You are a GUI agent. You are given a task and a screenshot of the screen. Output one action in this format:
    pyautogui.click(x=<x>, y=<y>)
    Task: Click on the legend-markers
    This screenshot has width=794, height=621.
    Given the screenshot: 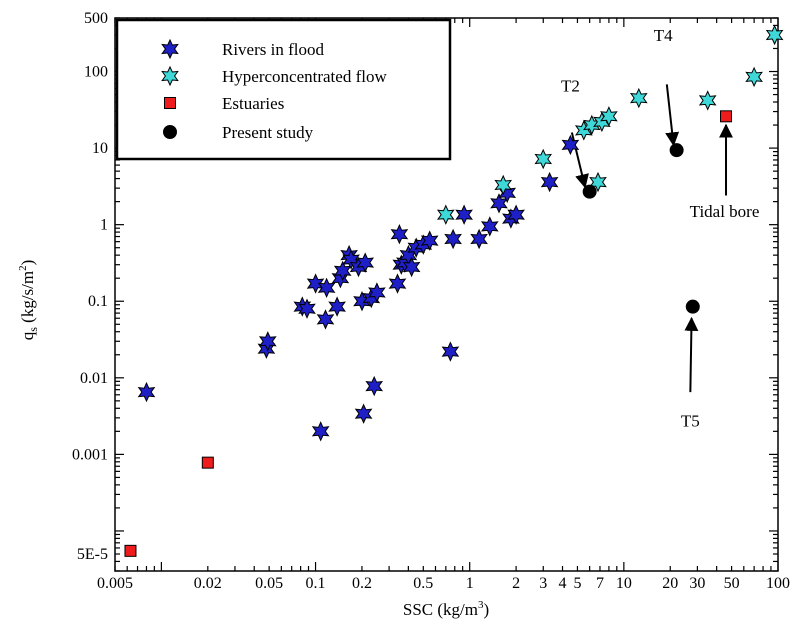 What is the action you would take?
    pyautogui.click(x=170, y=88)
    